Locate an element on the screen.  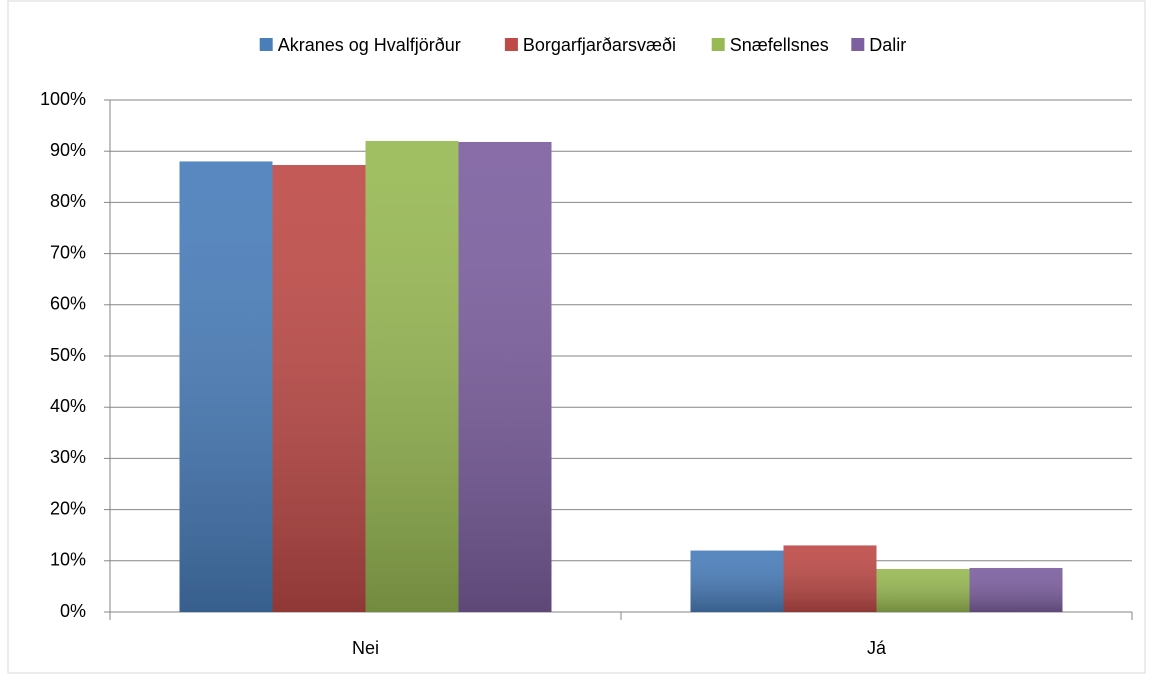
y-tick-label: 20% is located at coordinates (68, 508).